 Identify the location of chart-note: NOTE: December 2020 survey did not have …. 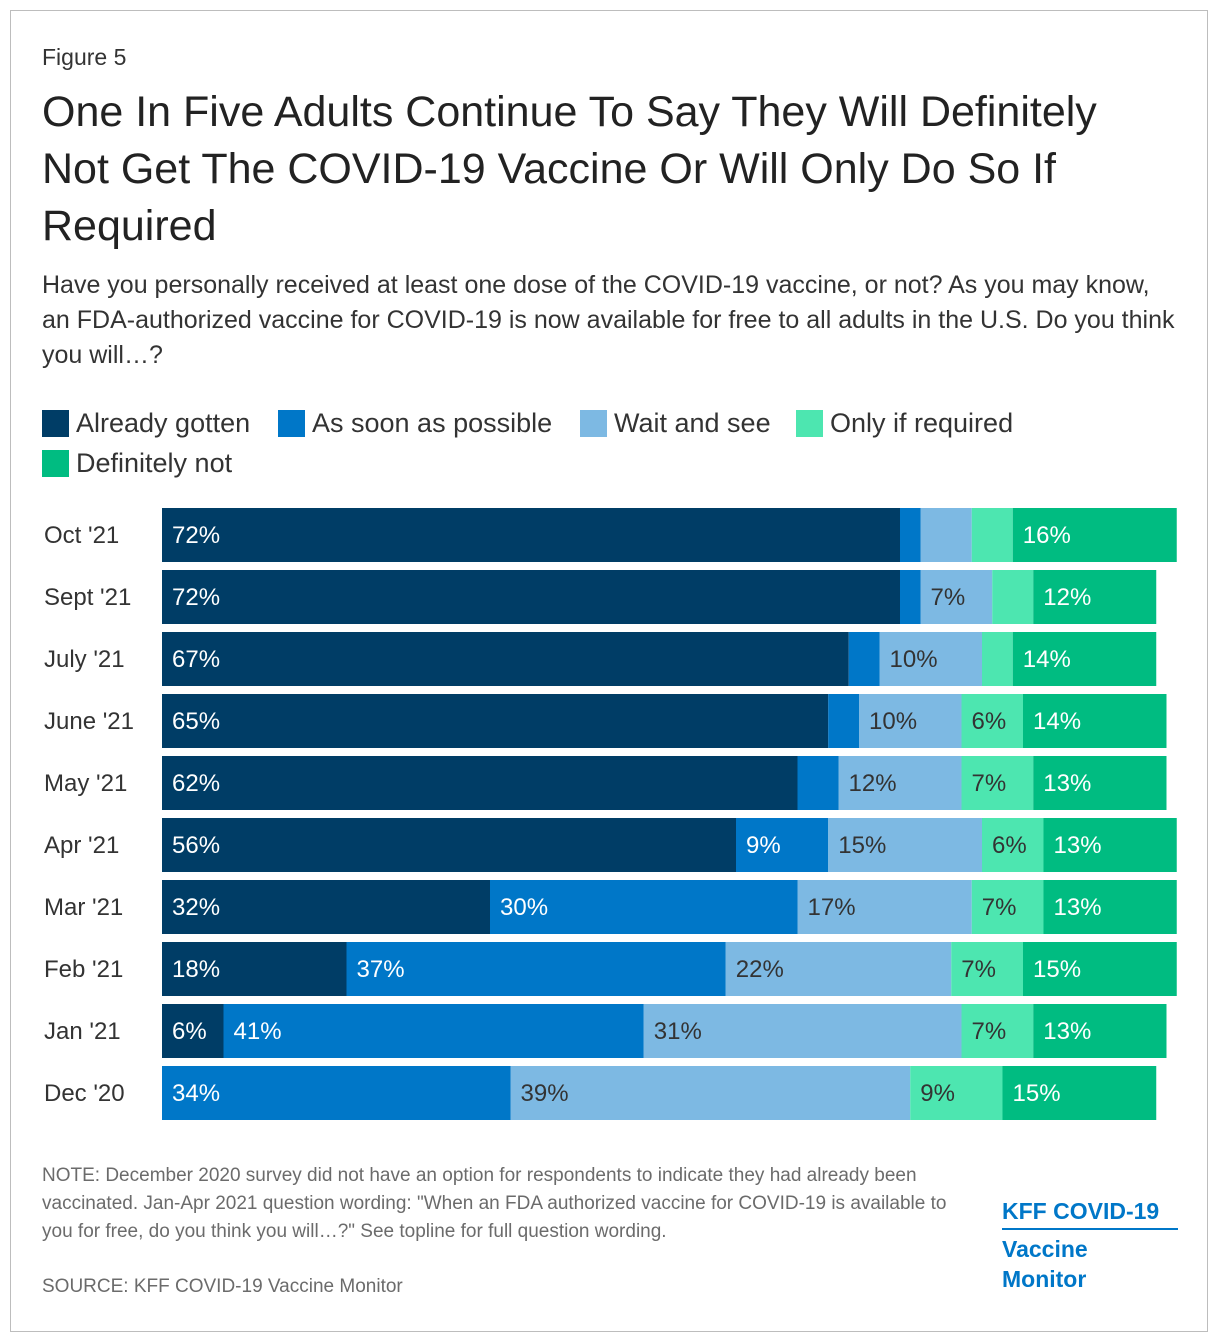
(494, 1203).